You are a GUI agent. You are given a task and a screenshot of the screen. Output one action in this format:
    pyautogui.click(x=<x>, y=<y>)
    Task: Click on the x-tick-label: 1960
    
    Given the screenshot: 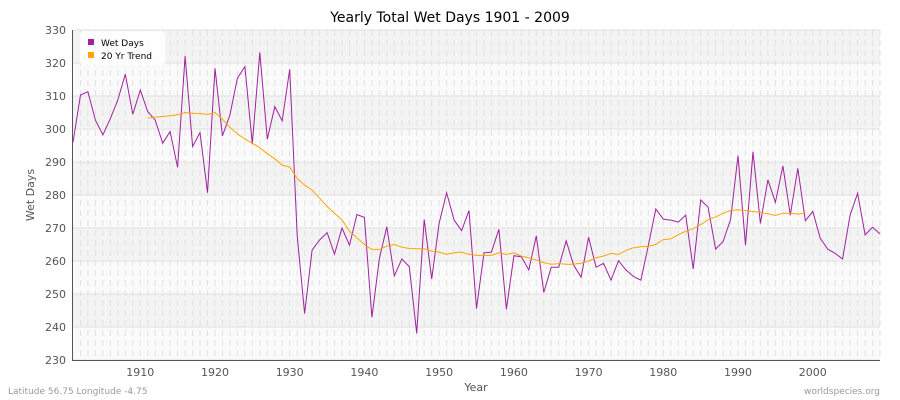 What is the action you would take?
    pyautogui.click(x=514, y=372)
    